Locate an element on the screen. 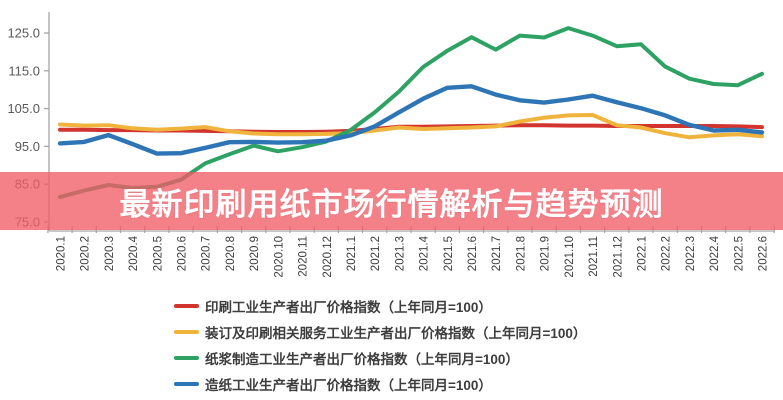 The image size is (783, 400). y-axis-label: 105.0 is located at coordinates (23, 108).